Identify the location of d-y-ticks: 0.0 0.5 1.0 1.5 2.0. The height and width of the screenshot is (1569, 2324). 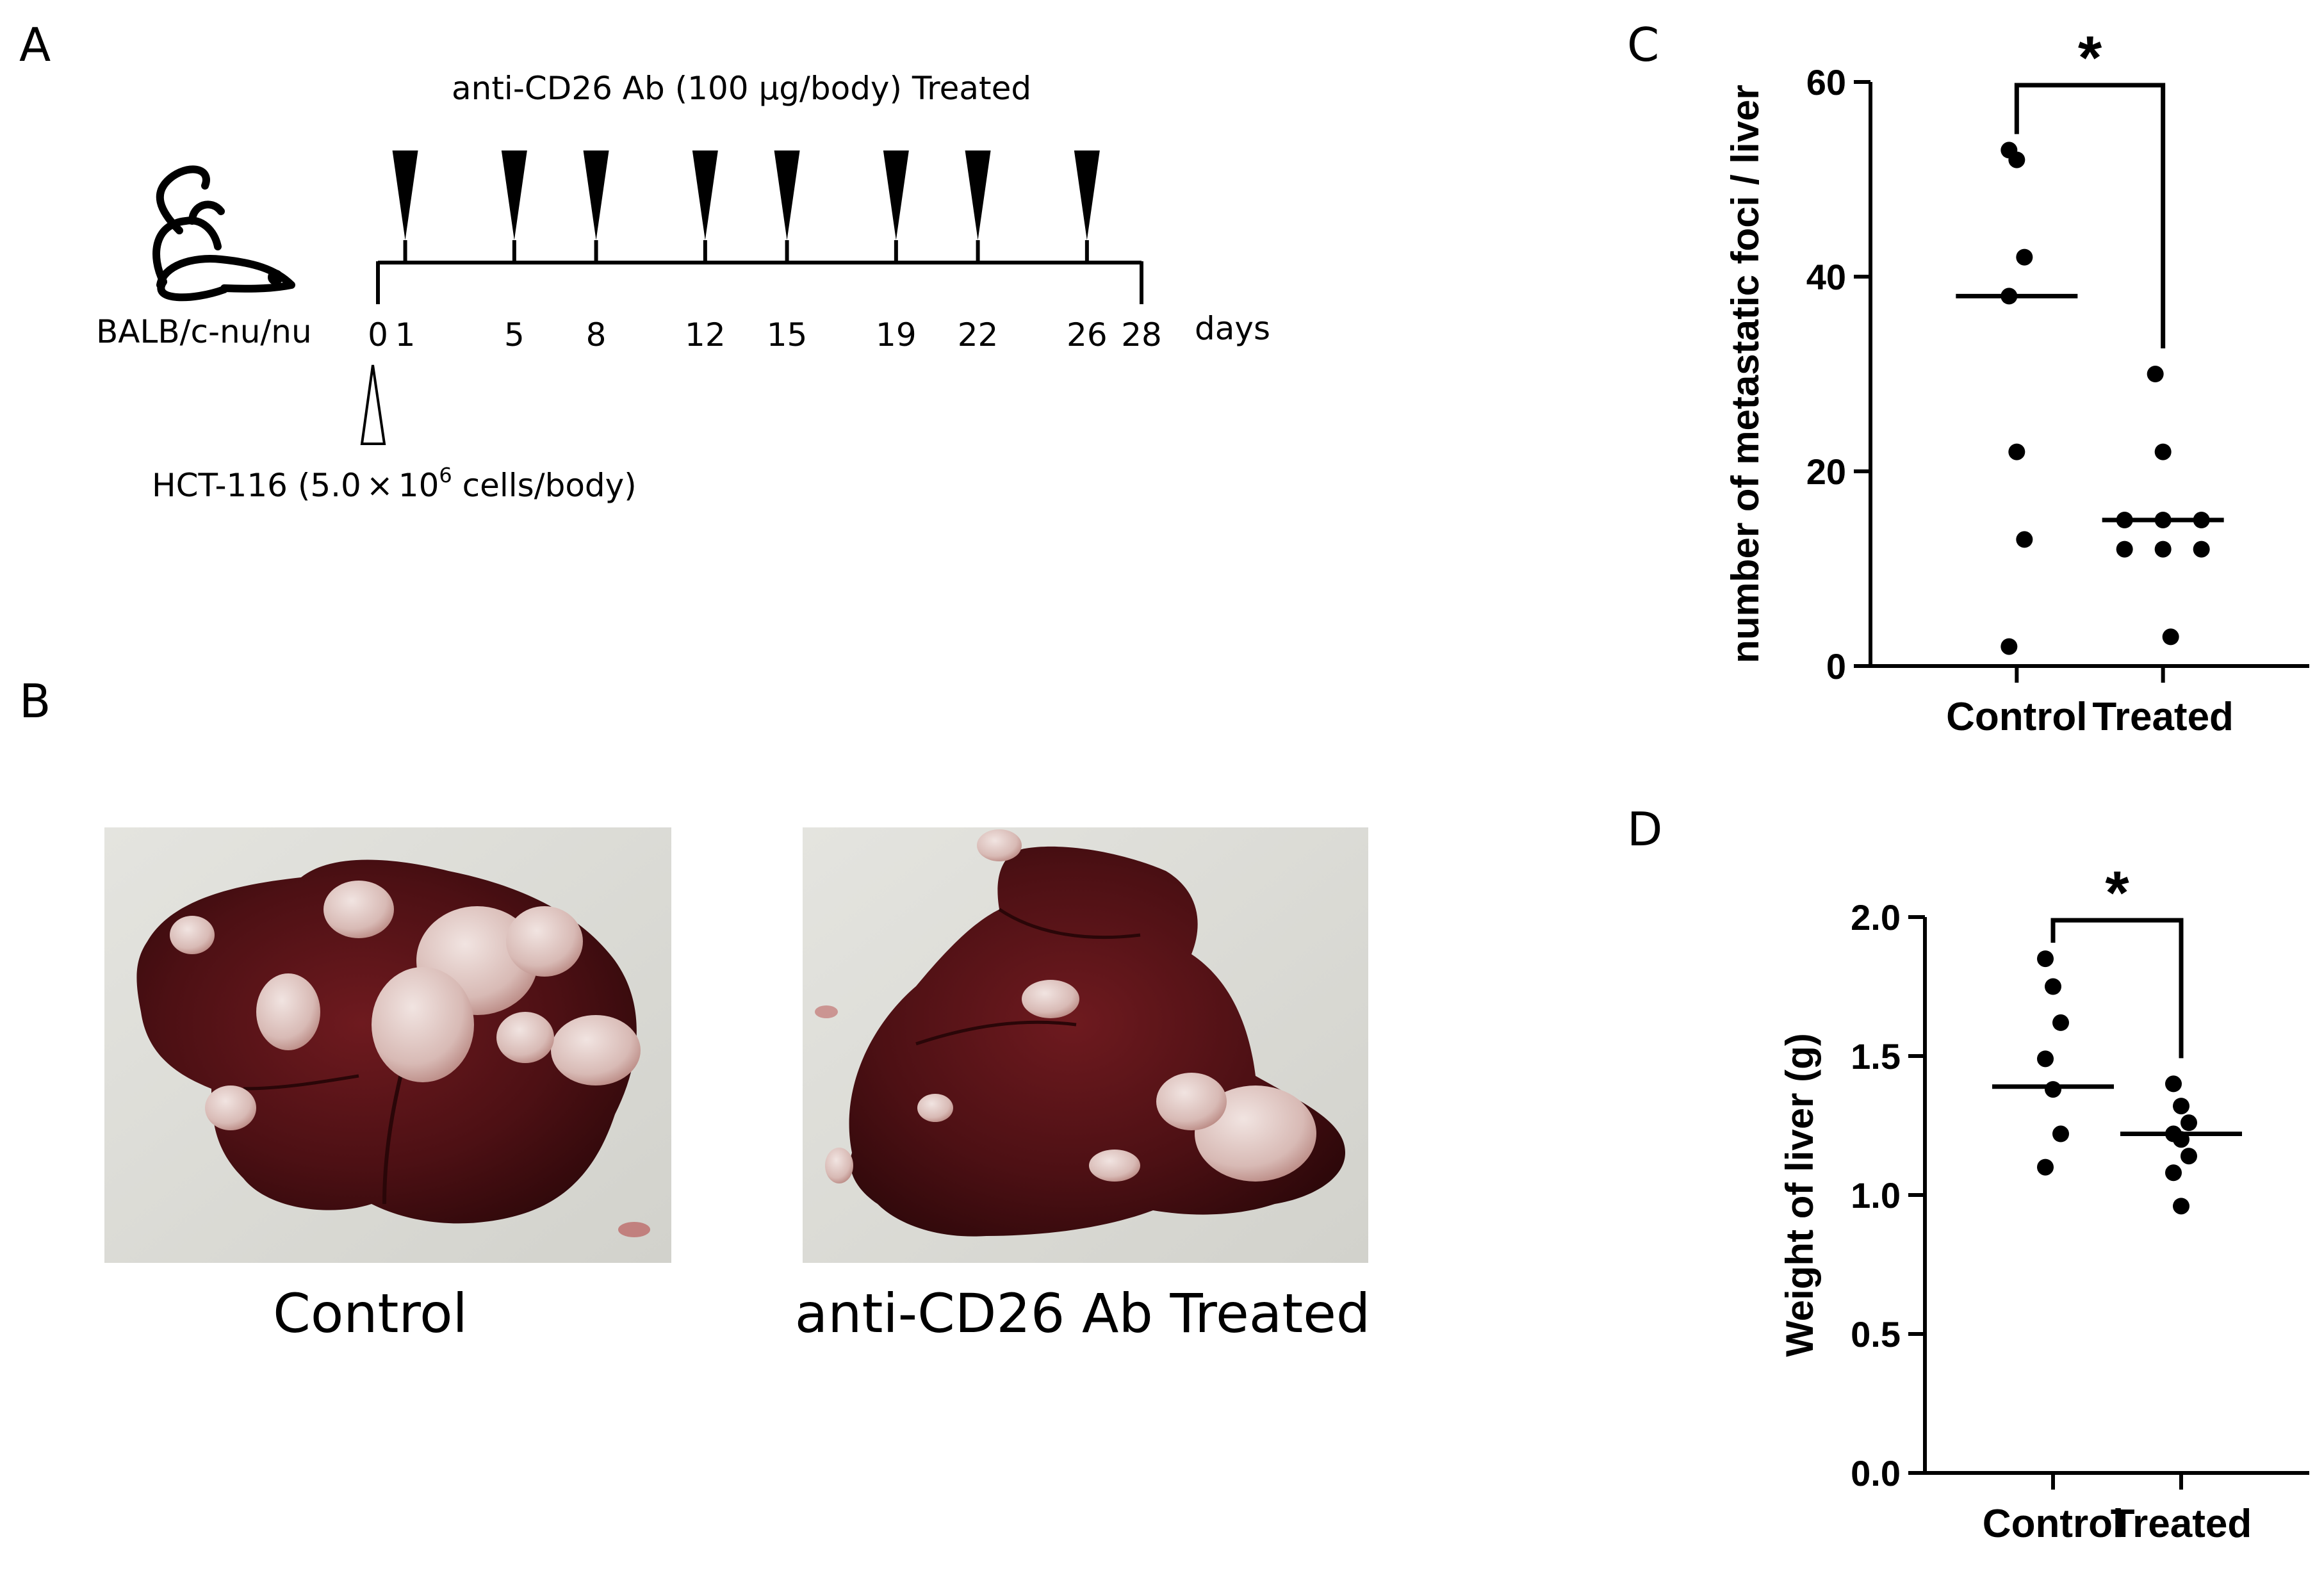
(1888, 1195).